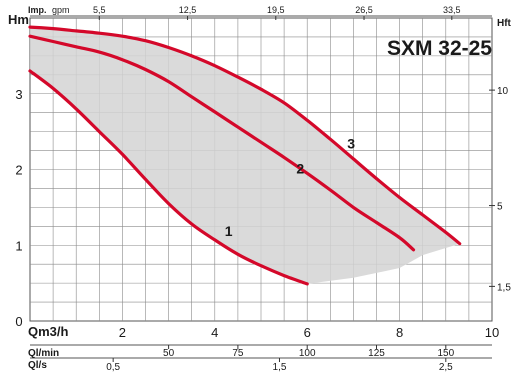 This screenshot has height=374, width=515. Describe the element at coordinates (290, 187) in the screenshot. I see `curve-labels: 1 2 3` at that location.